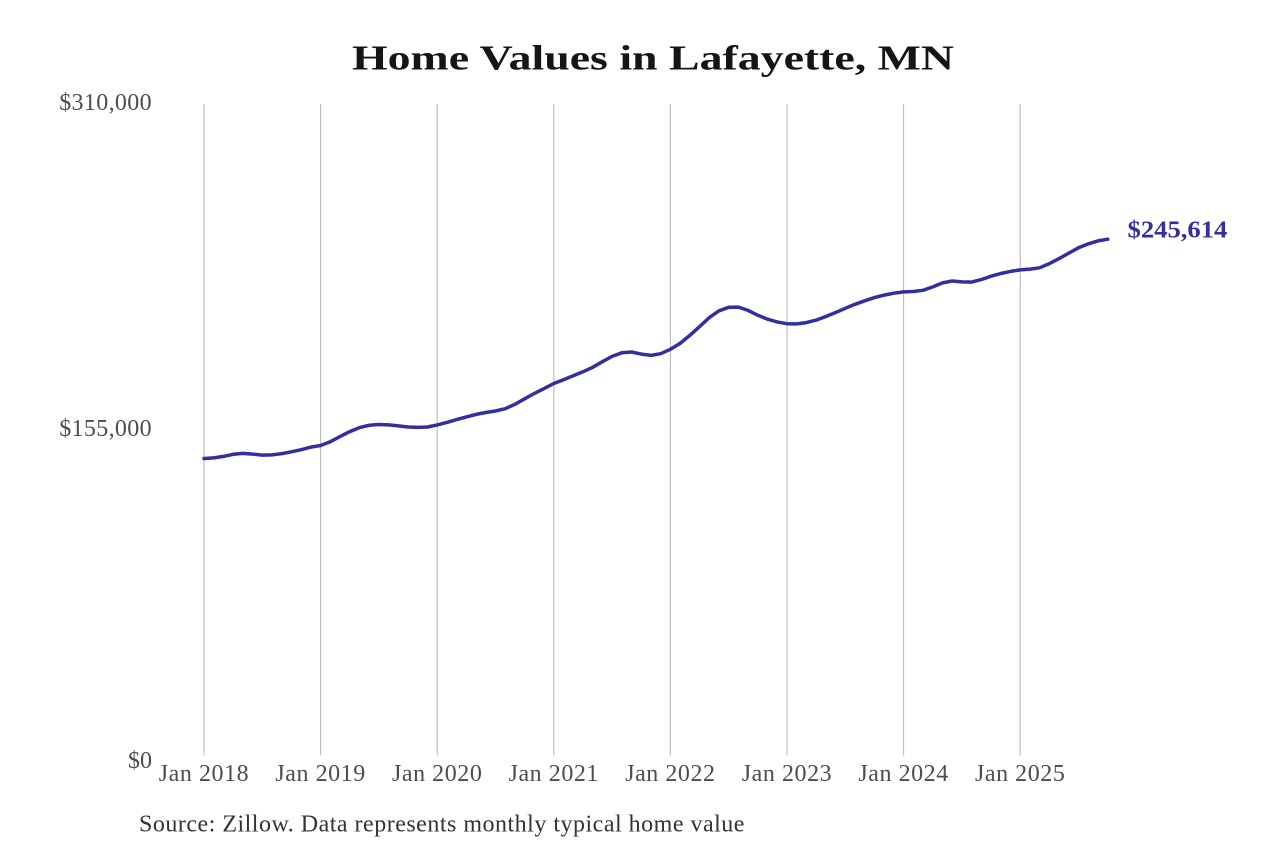  Describe the element at coordinates (903, 774) in the screenshot. I see `svg-text: Jan 2024` at that location.